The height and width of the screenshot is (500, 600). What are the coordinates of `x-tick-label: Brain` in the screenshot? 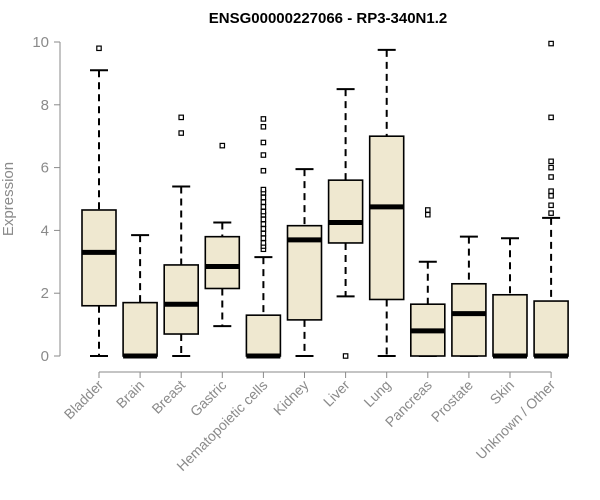 It's located at (130, 394).